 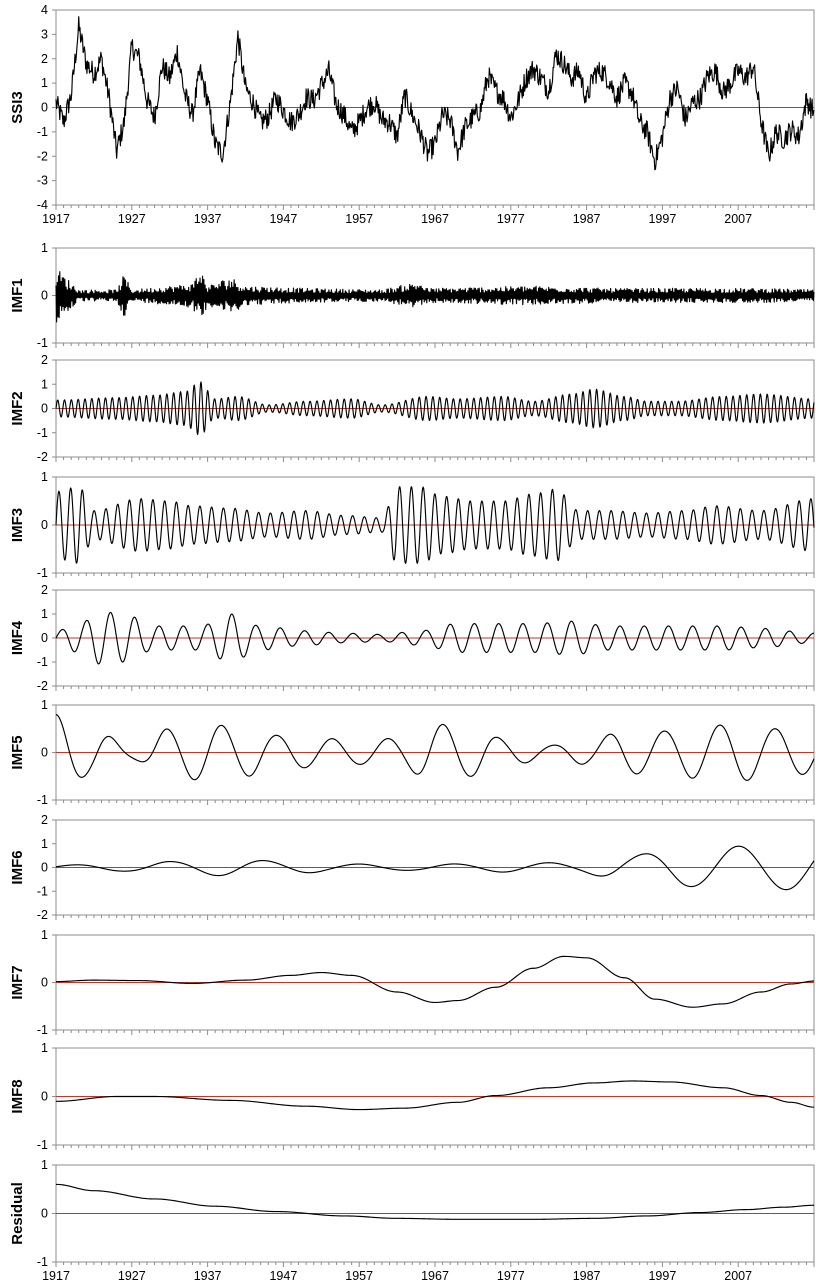 What do you see at coordinates (435, 408) in the screenshot?
I see `series-line-imf2` at bounding box center [435, 408].